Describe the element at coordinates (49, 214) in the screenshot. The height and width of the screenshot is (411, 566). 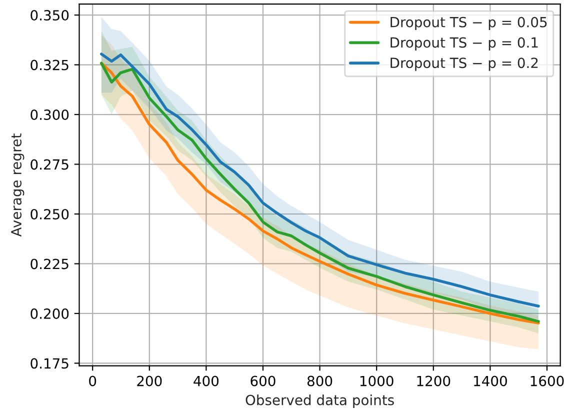
I see `y-tick-label: 0.250` at that location.